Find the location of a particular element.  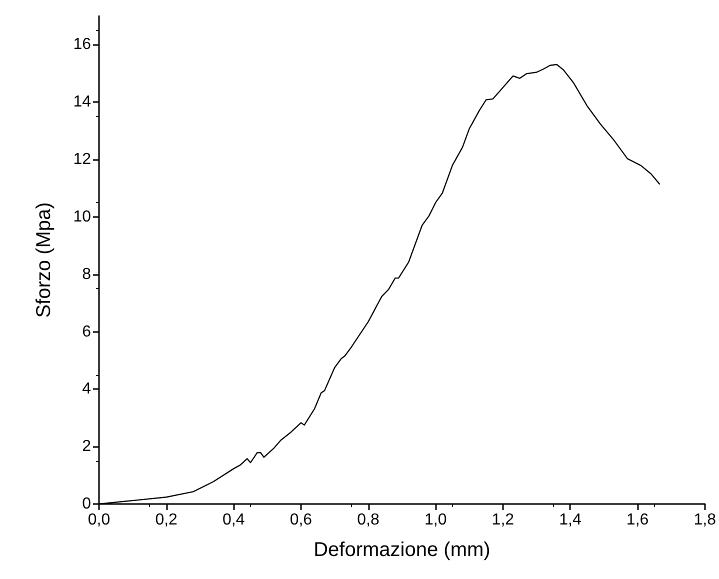

y-tick-label: 2 is located at coordinates (87, 447).